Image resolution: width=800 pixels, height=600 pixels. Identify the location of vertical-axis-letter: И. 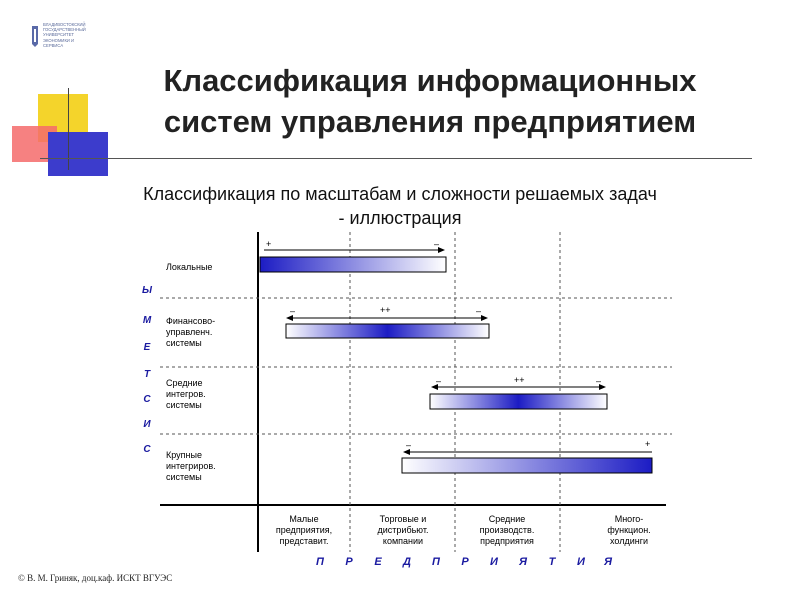
(147, 424).